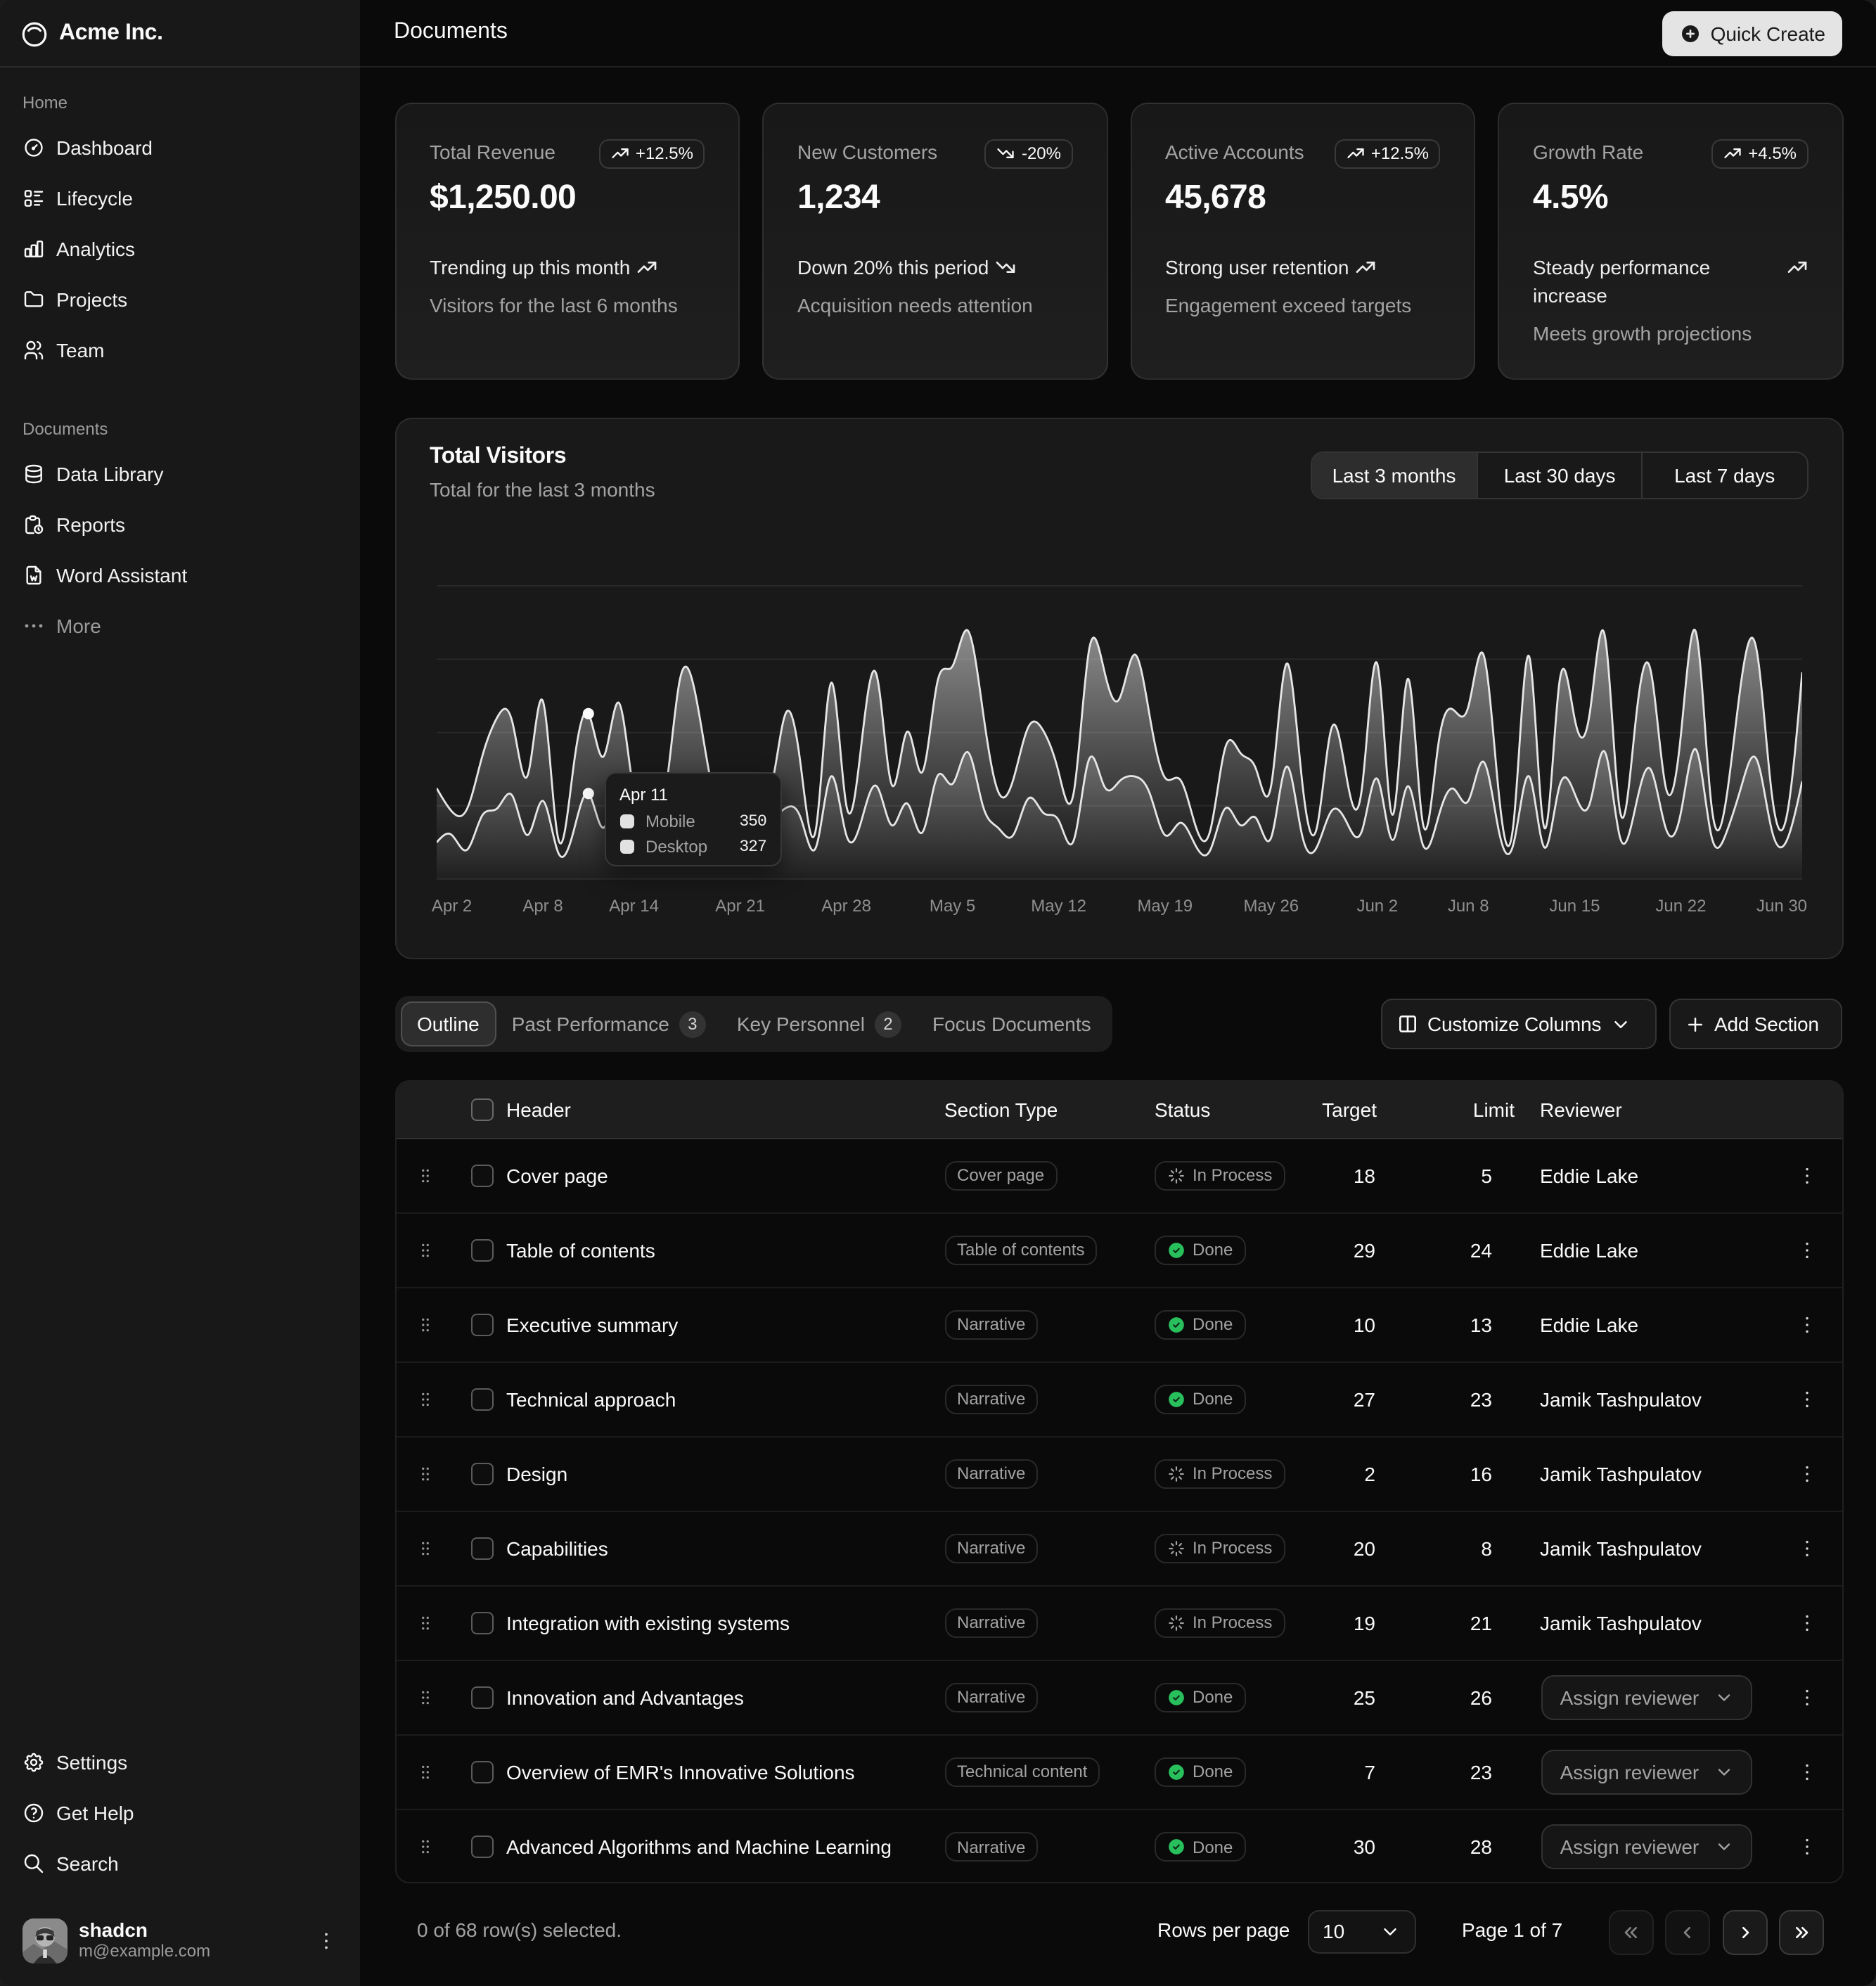 This screenshot has width=1876, height=1986. Describe the element at coordinates (1058, 906) in the screenshot. I see `svg-text: May 12` at that location.